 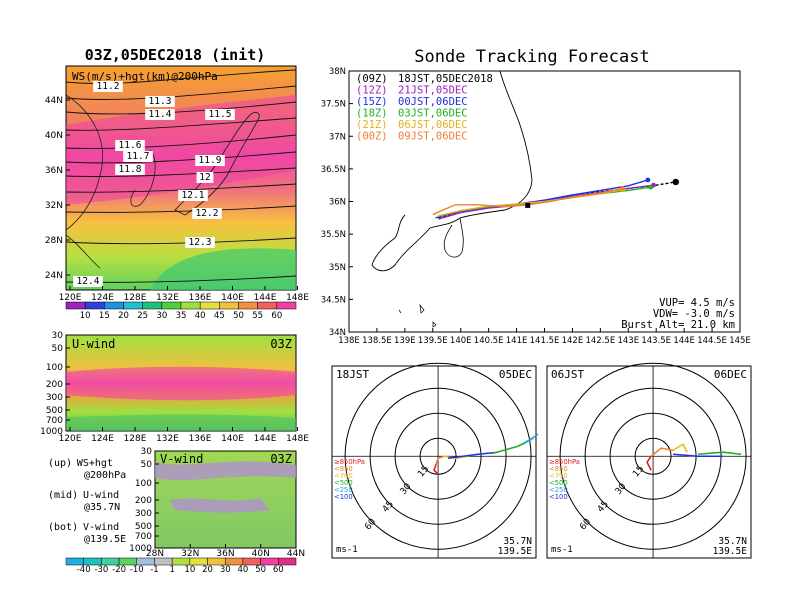 What do you see at coordinates (171, 570) in the screenshot?
I see `colorbar-label: 1` at bounding box center [171, 570].